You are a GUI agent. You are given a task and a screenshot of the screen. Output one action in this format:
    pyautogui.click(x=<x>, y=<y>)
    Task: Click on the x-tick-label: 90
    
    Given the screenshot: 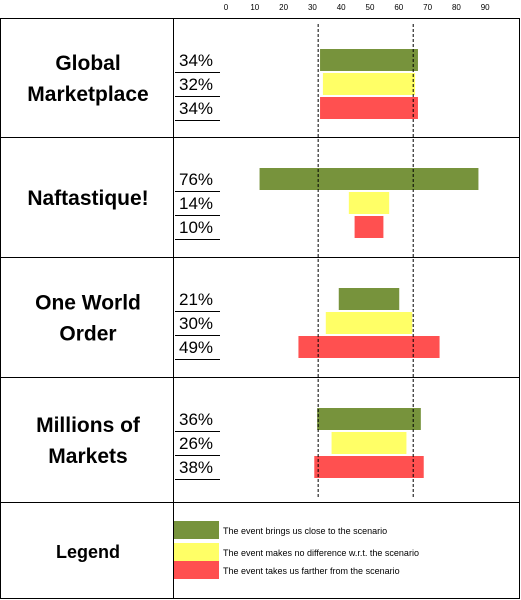 What is the action you would take?
    pyautogui.click(x=485, y=7)
    